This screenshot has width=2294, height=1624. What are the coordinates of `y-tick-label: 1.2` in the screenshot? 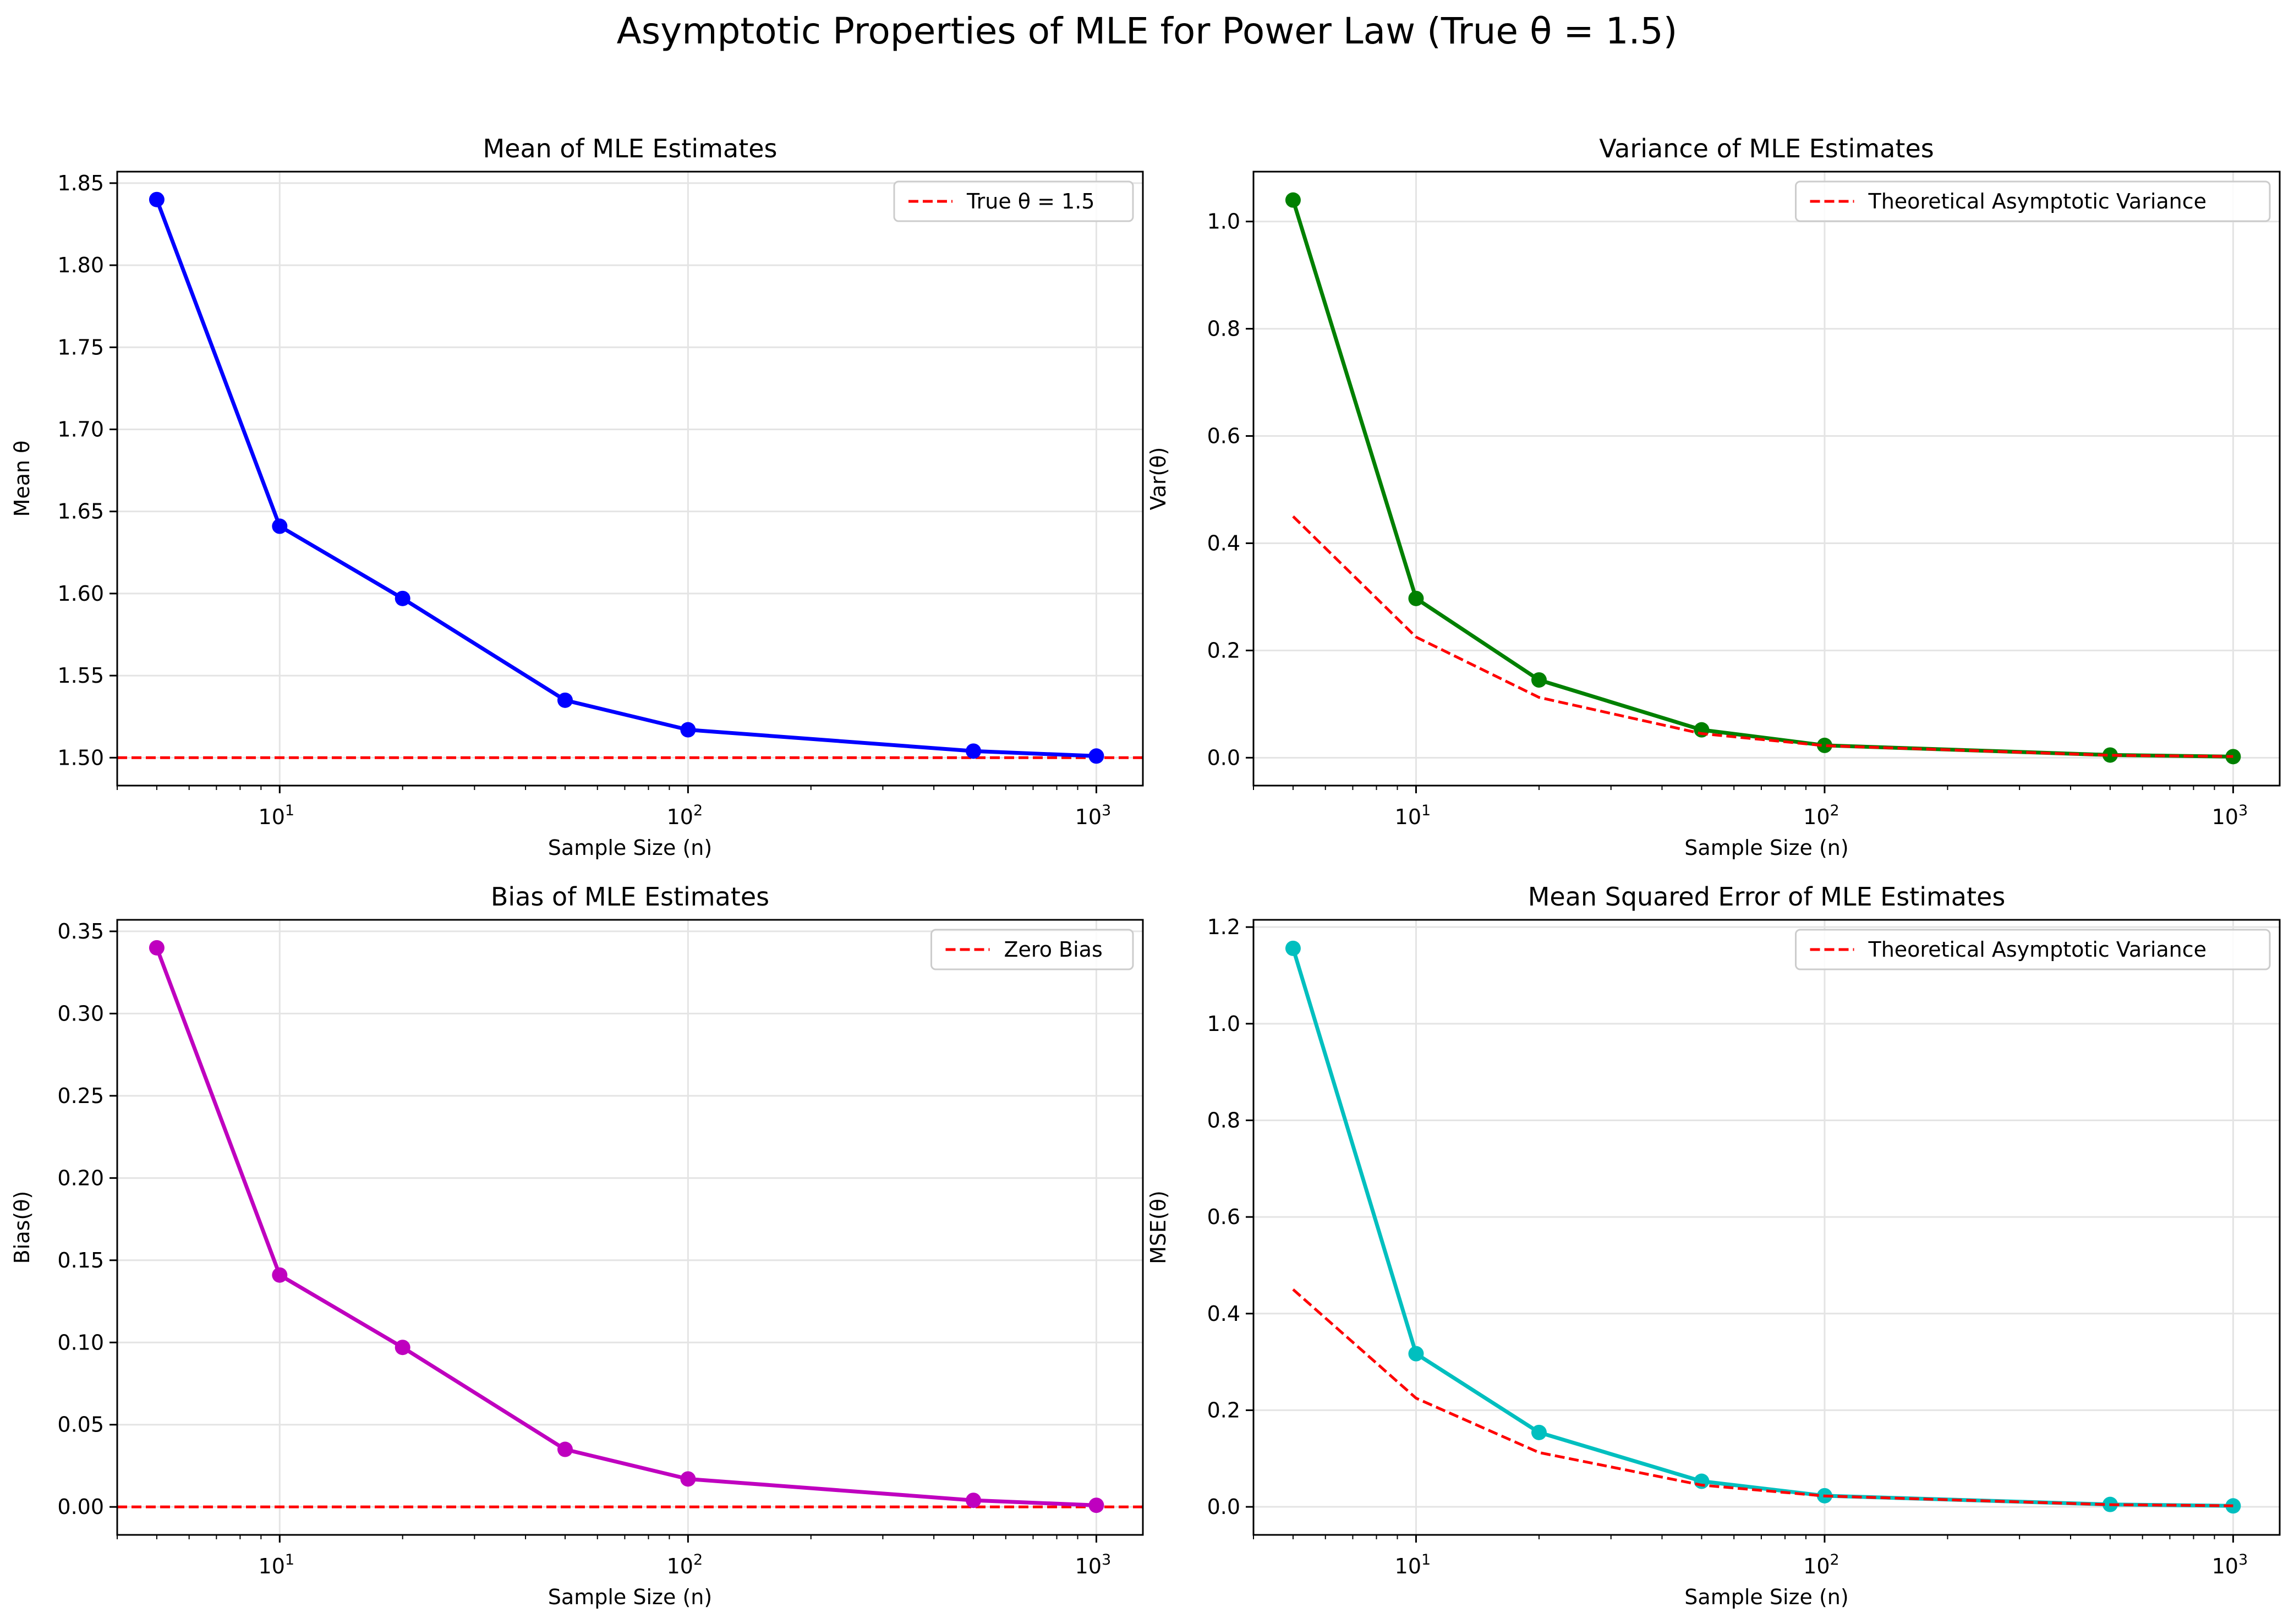 It's located at (1223, 927).